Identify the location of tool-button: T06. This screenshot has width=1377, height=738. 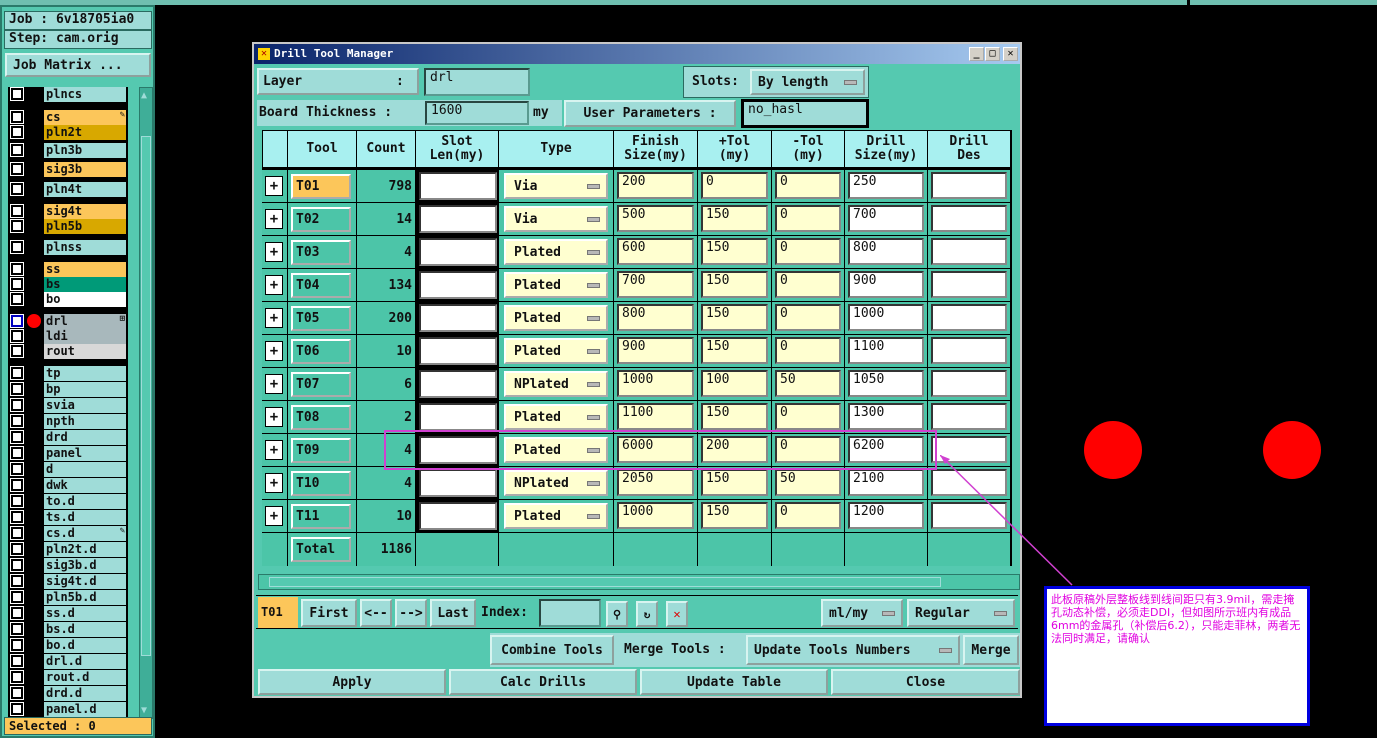
(321, 351).